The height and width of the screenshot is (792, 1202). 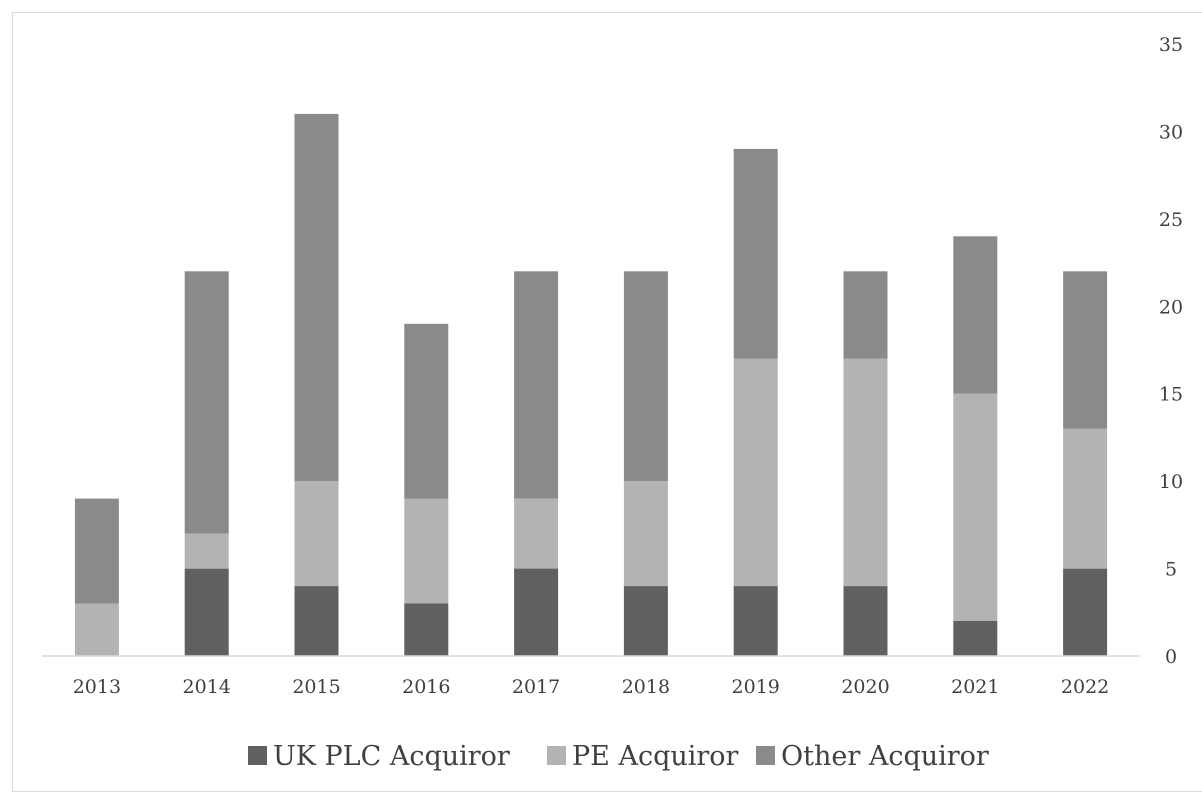 What do you see at coordinates (1171, 351) in the screenshot?
I see `y-tick-labels: 0 5 10 15 20 25 30 35` at bounding box center [1171, 351].